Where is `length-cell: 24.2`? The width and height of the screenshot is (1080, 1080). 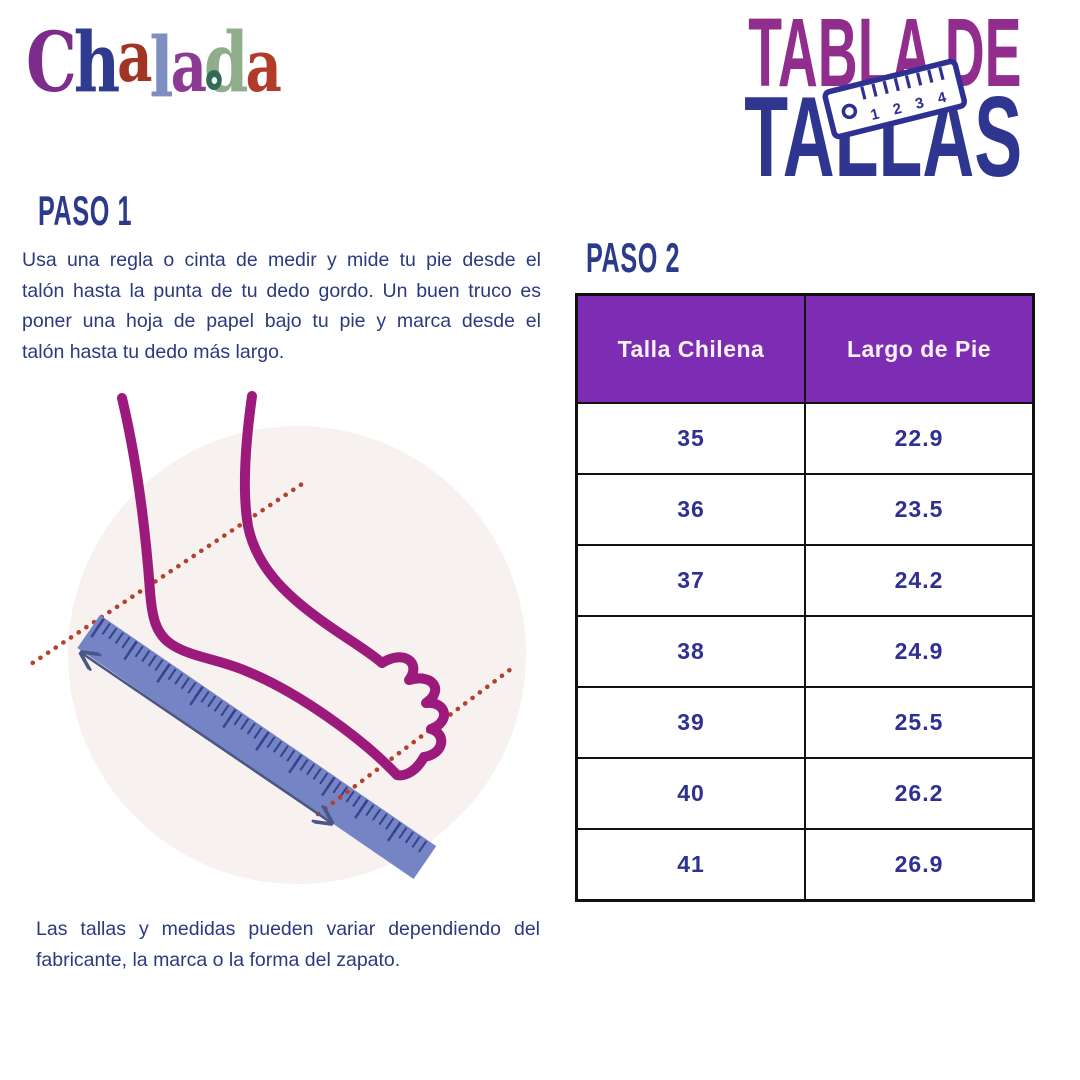 length-cell: 24.2 is located at coordinates (919, 580).